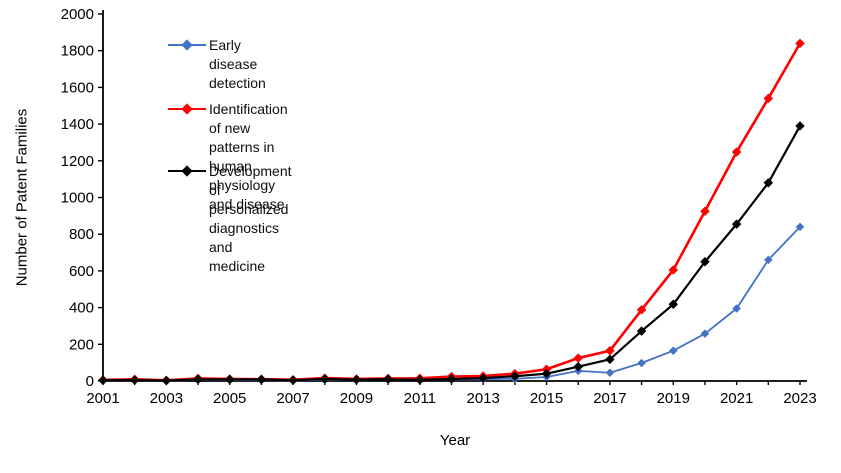  Describe the element at coordinates (736, 398) in the screenshot. I see `x-tick-label: 2021` at that location.